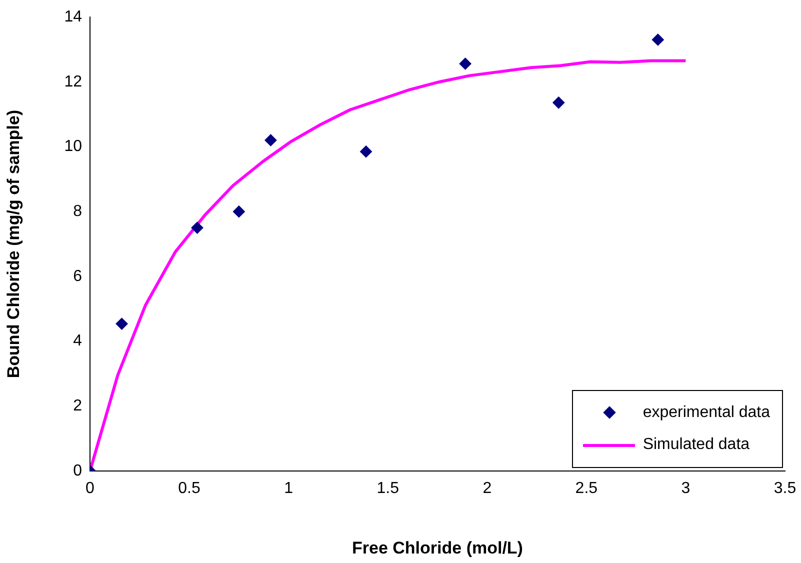 This screenshot has width=801, height=563. I want to click on legend-label: experimental data, so click(706, 413).